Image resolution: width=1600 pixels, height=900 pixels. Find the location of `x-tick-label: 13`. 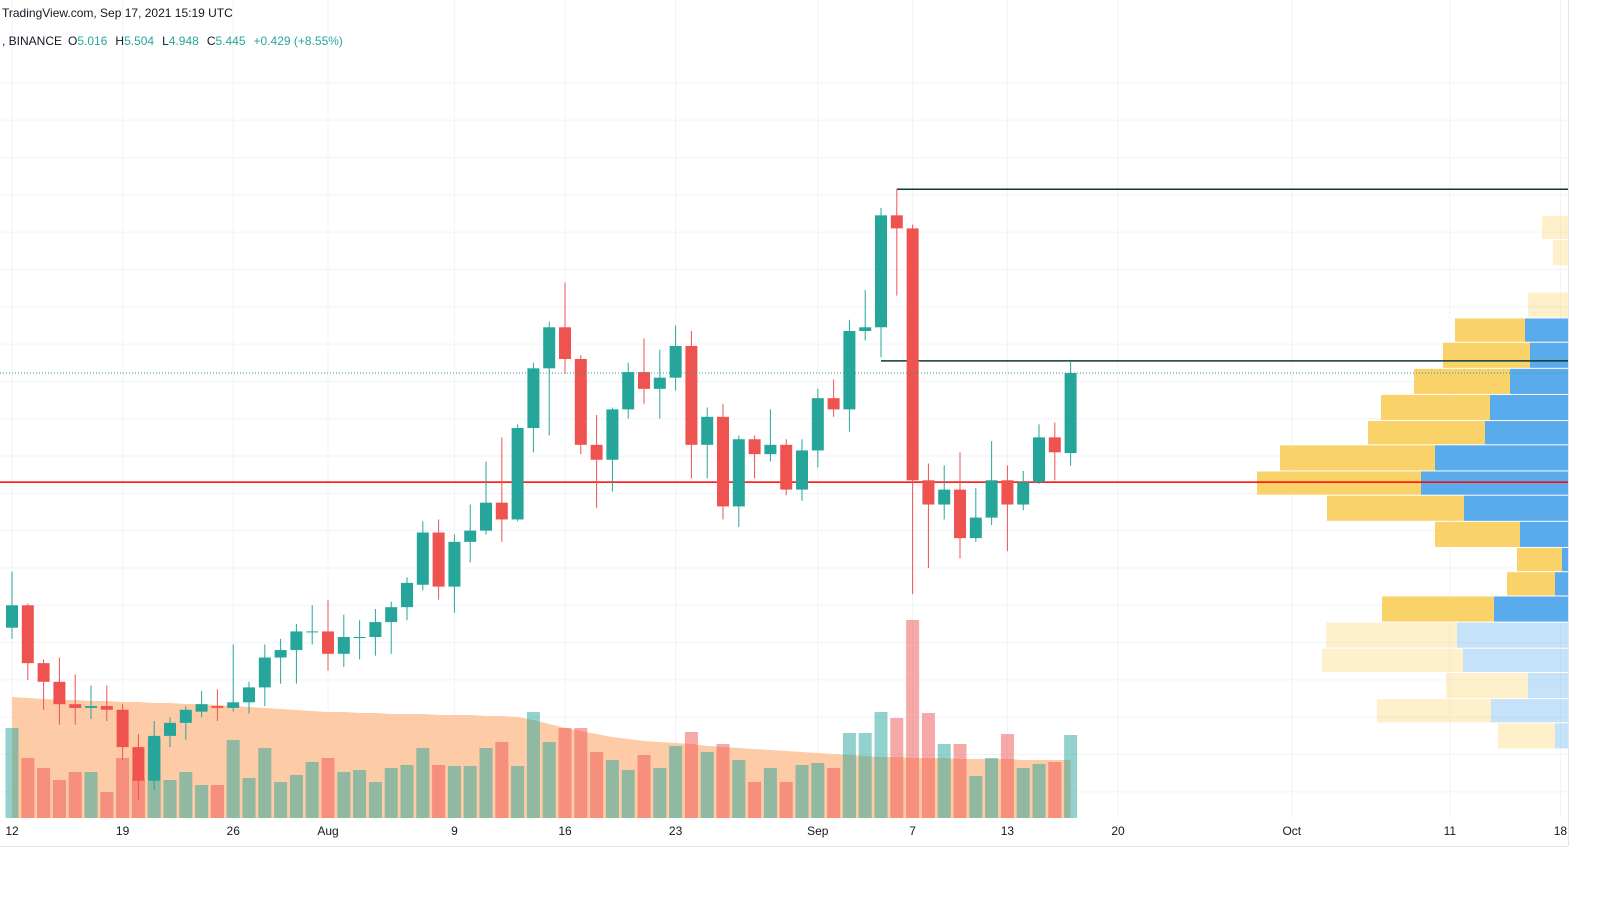

x-tick-label: 13 is located at coordinates (1008, 831).